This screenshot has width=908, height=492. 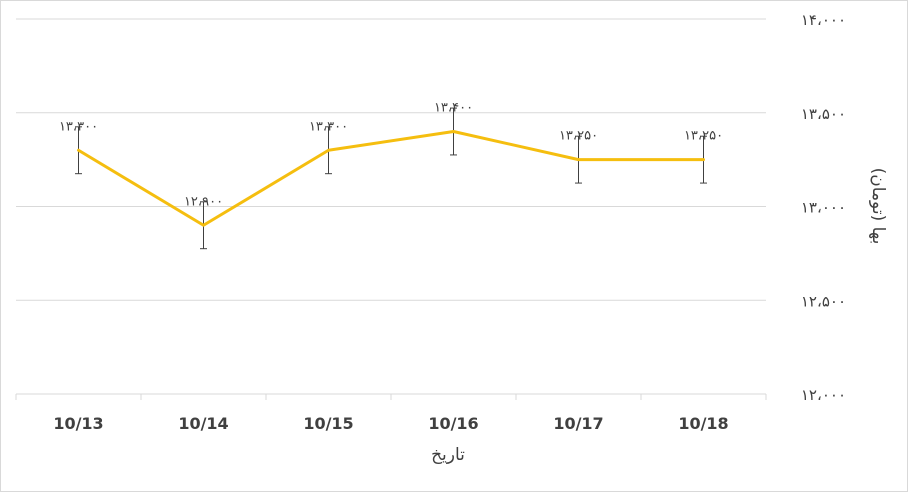 I want to click on y-tick-label: ۱۲،۵۰۰, so click(x=823, y=301).